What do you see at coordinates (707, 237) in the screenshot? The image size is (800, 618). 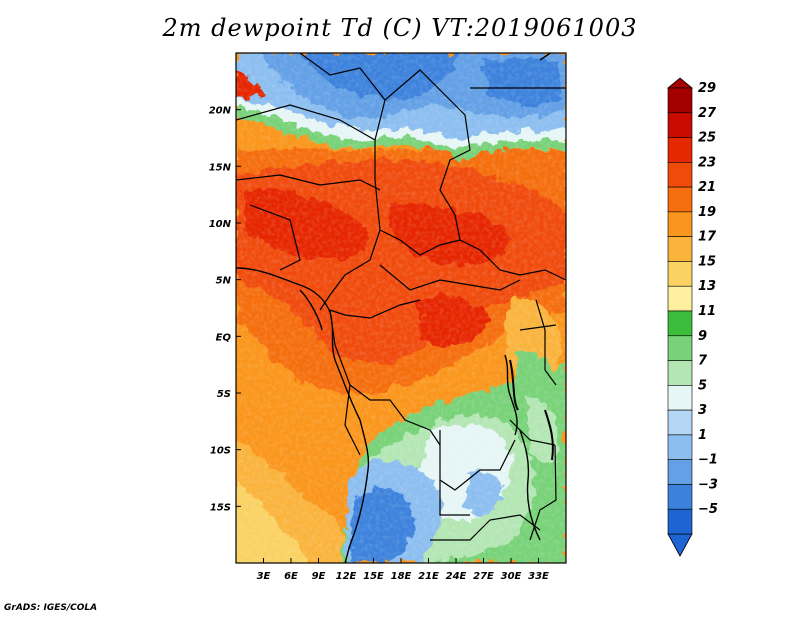 I see `colorbar-label: 17` at bounding box center [707, 237].